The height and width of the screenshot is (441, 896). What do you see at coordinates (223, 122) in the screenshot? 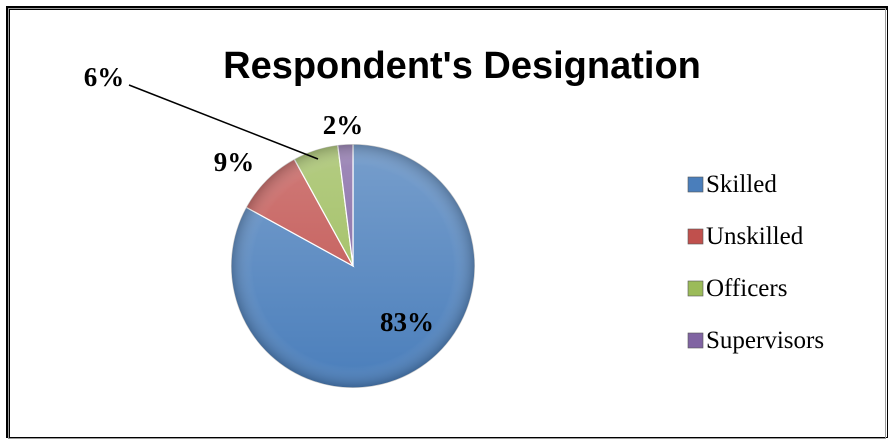
I see `leader-line-officers` at bounding box center [223, 122].